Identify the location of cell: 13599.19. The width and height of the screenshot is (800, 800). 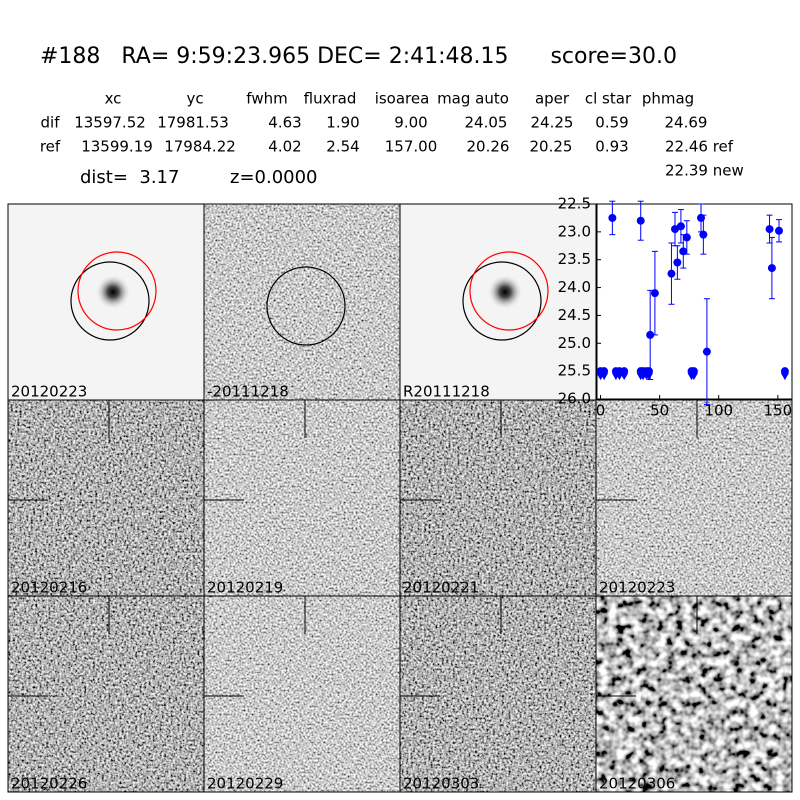
(117, 147).